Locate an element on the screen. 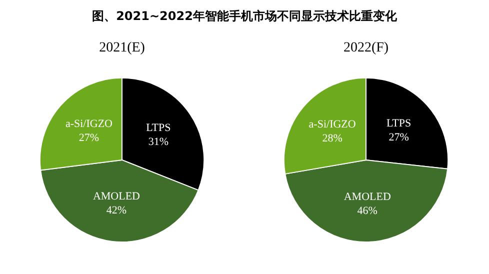  chart-subtitle: 2021(E) is located at coordinates (122, 48).